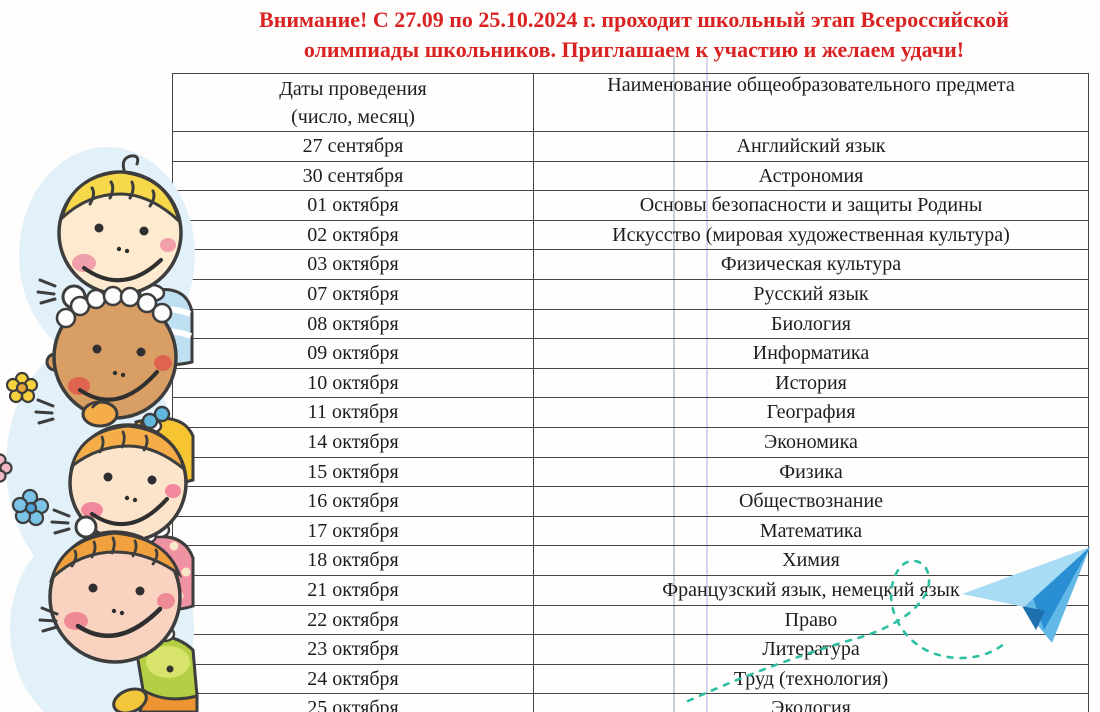  Describe the element at coordinates (811, 620) in the screenshot. I see `subject-cell: Право` at that location.